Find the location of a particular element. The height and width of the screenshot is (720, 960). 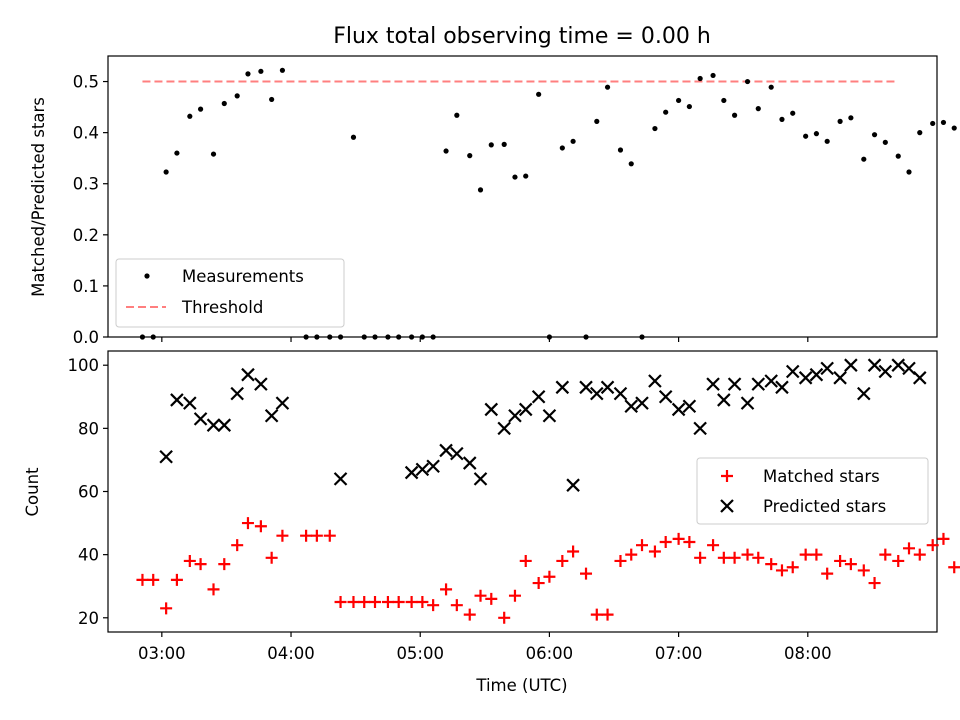

x-tick-label: 07:00 is located at coordinates (679, 653).